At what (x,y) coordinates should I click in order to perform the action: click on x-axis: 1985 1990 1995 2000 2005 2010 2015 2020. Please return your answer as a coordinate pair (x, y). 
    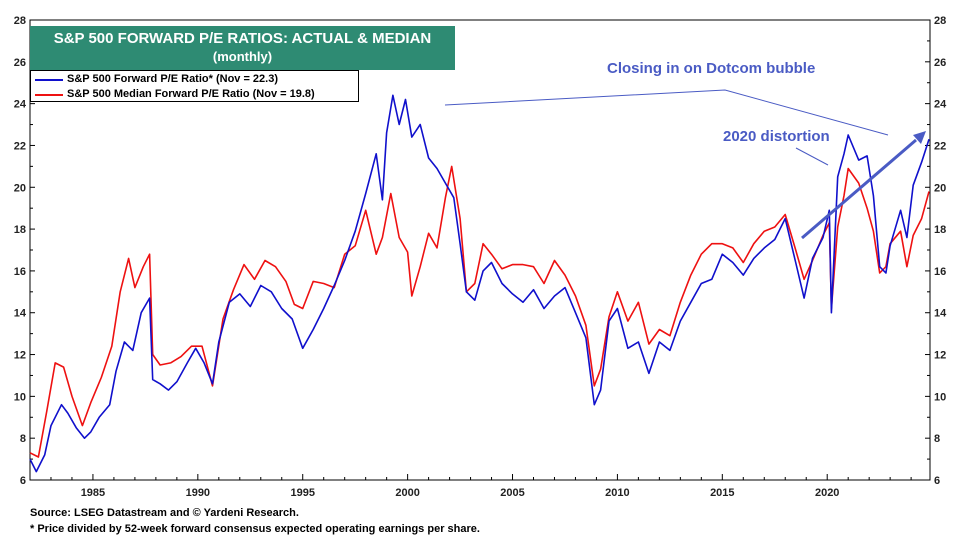
    Looking at the image, I should click on (481, 486).